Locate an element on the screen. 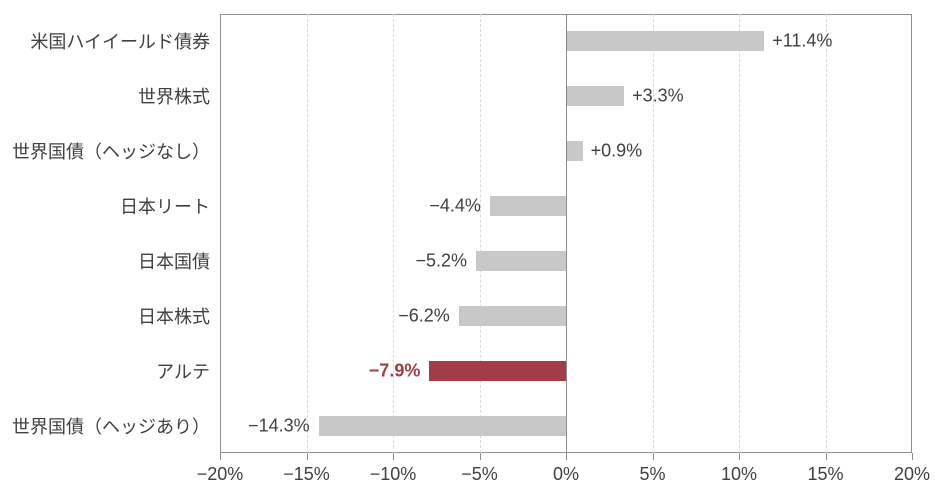  x-tick-label: −20% is located at coordinates (220, 474).